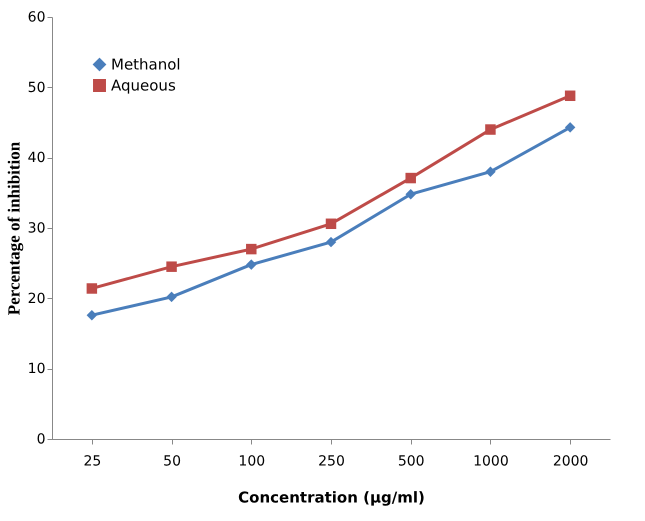 The image size is (645, 521). Describe the element at coordinates (41, 440) in the screenshot. I see `y-tick-label: 0` at that location.